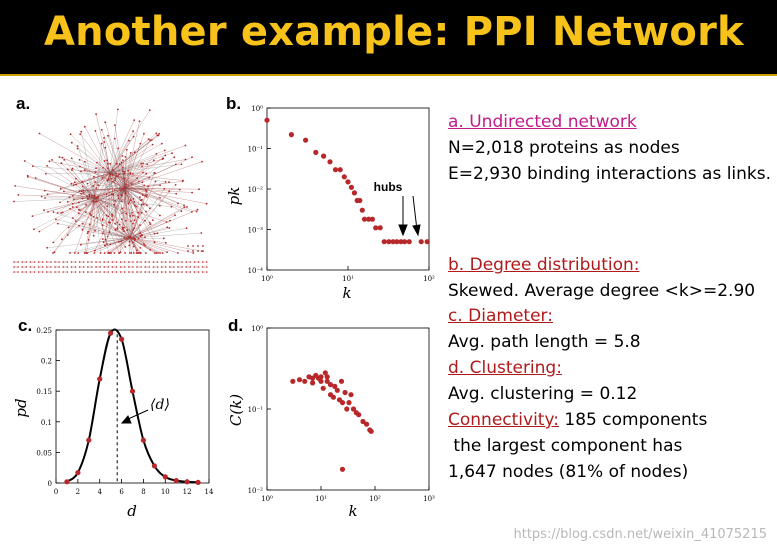 This screenshot has width=777, height=548. Describe the element at coordinates (234, 103) in the screenshot. I see `panel-b-label: b.` at that location.